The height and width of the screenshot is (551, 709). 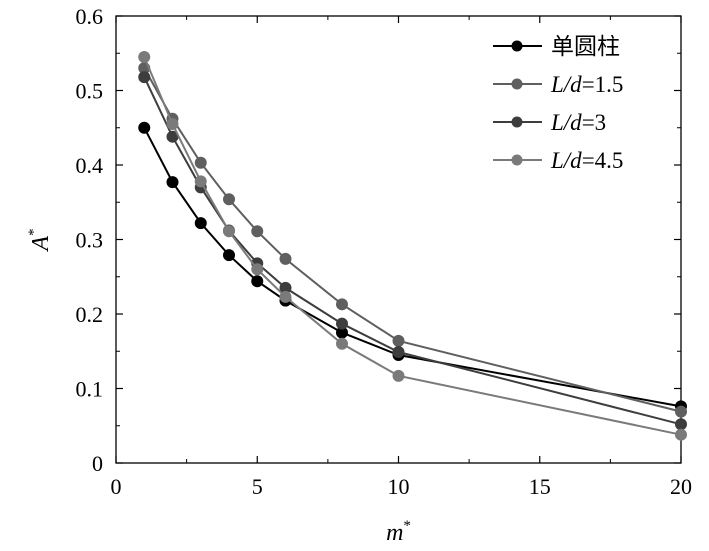 What do you see at coordinates (90, 165) in the screenshot?
I see `y-tick-label: 0.4` at bounding box center [90, 165].